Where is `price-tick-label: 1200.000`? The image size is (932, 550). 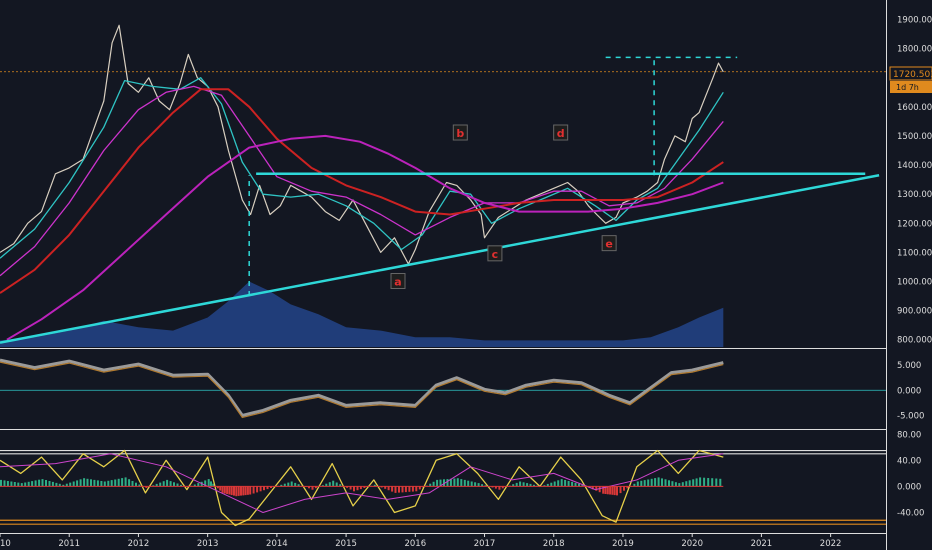 price-tick-label: 1200.000 is located at coordinates (914, 224).